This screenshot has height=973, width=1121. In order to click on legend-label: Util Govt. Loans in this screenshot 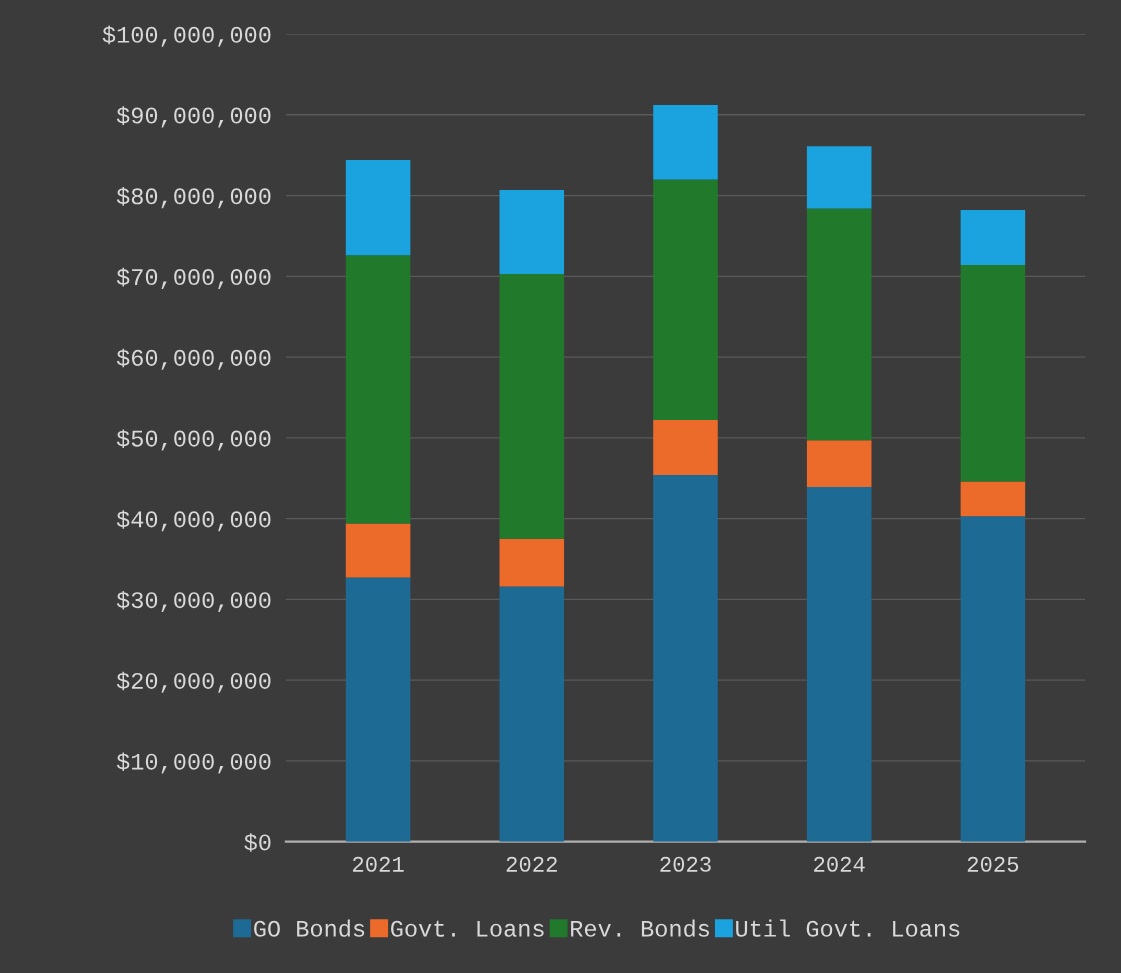, I will do `click(848, 928)`.